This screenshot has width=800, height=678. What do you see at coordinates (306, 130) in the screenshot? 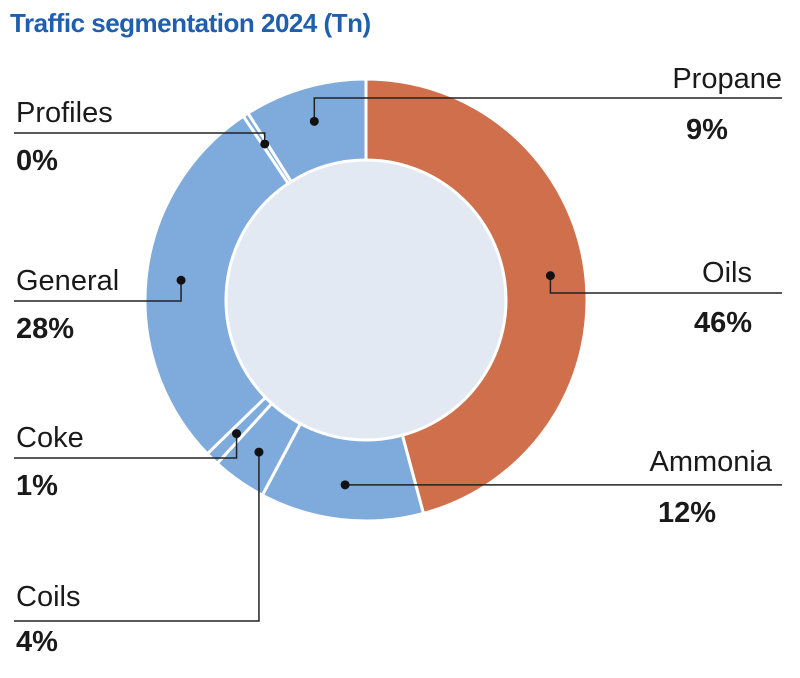
I see `slice-propane` at bounding box center [306, 130].